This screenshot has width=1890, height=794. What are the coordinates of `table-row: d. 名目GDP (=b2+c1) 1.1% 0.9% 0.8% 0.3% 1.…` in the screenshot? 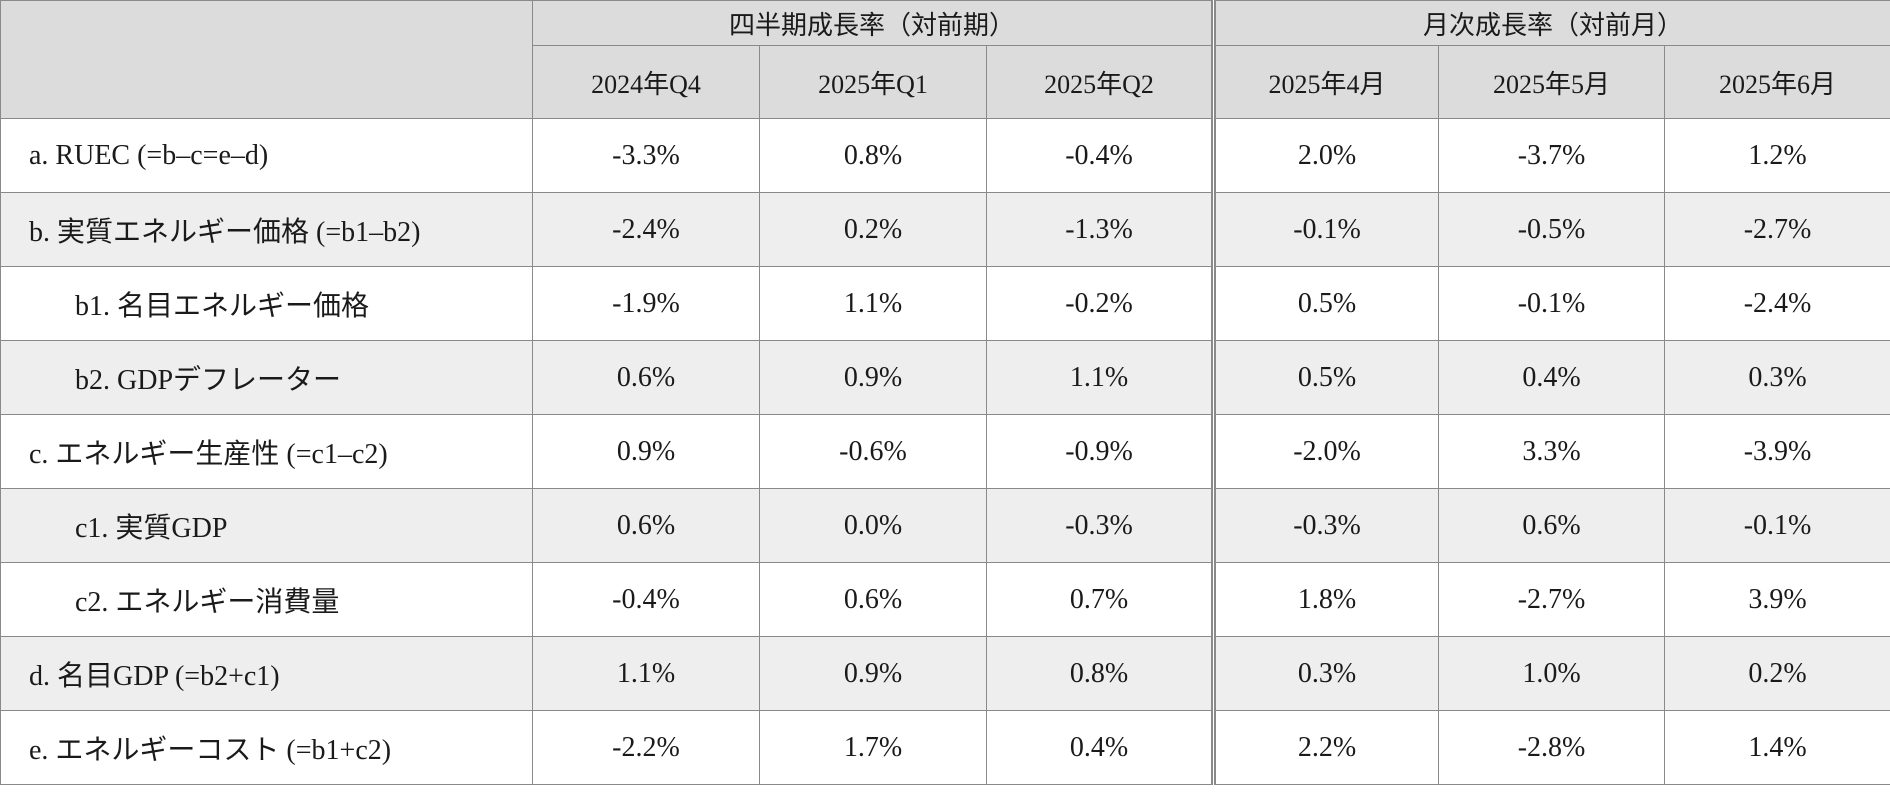 It's located at (945, 673).